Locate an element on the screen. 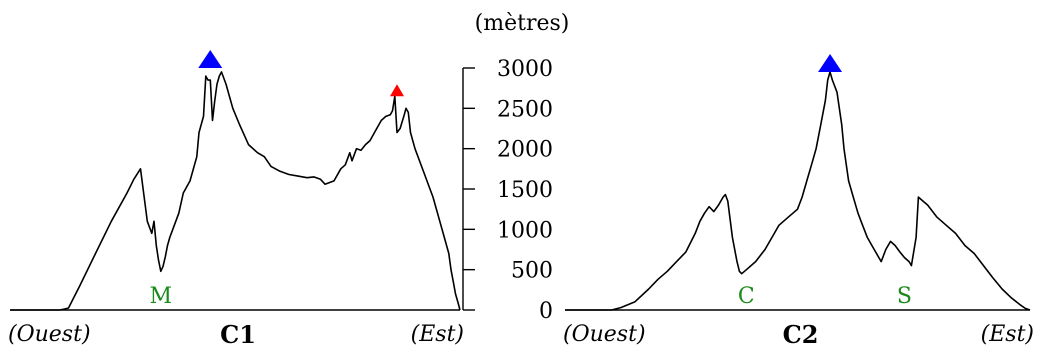 The width and height of the screenshot is (1042, 356). y-axis-tick-label: 2000 is located at coordinates (525, 150).